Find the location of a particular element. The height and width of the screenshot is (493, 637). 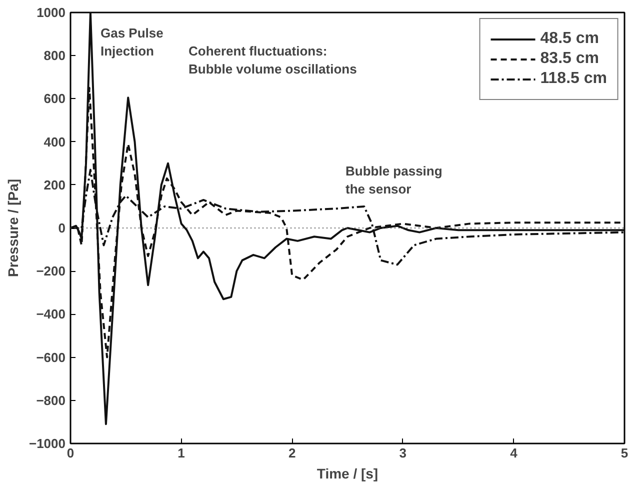

x-tick-label: 2 is located at coordinates (292, 453).